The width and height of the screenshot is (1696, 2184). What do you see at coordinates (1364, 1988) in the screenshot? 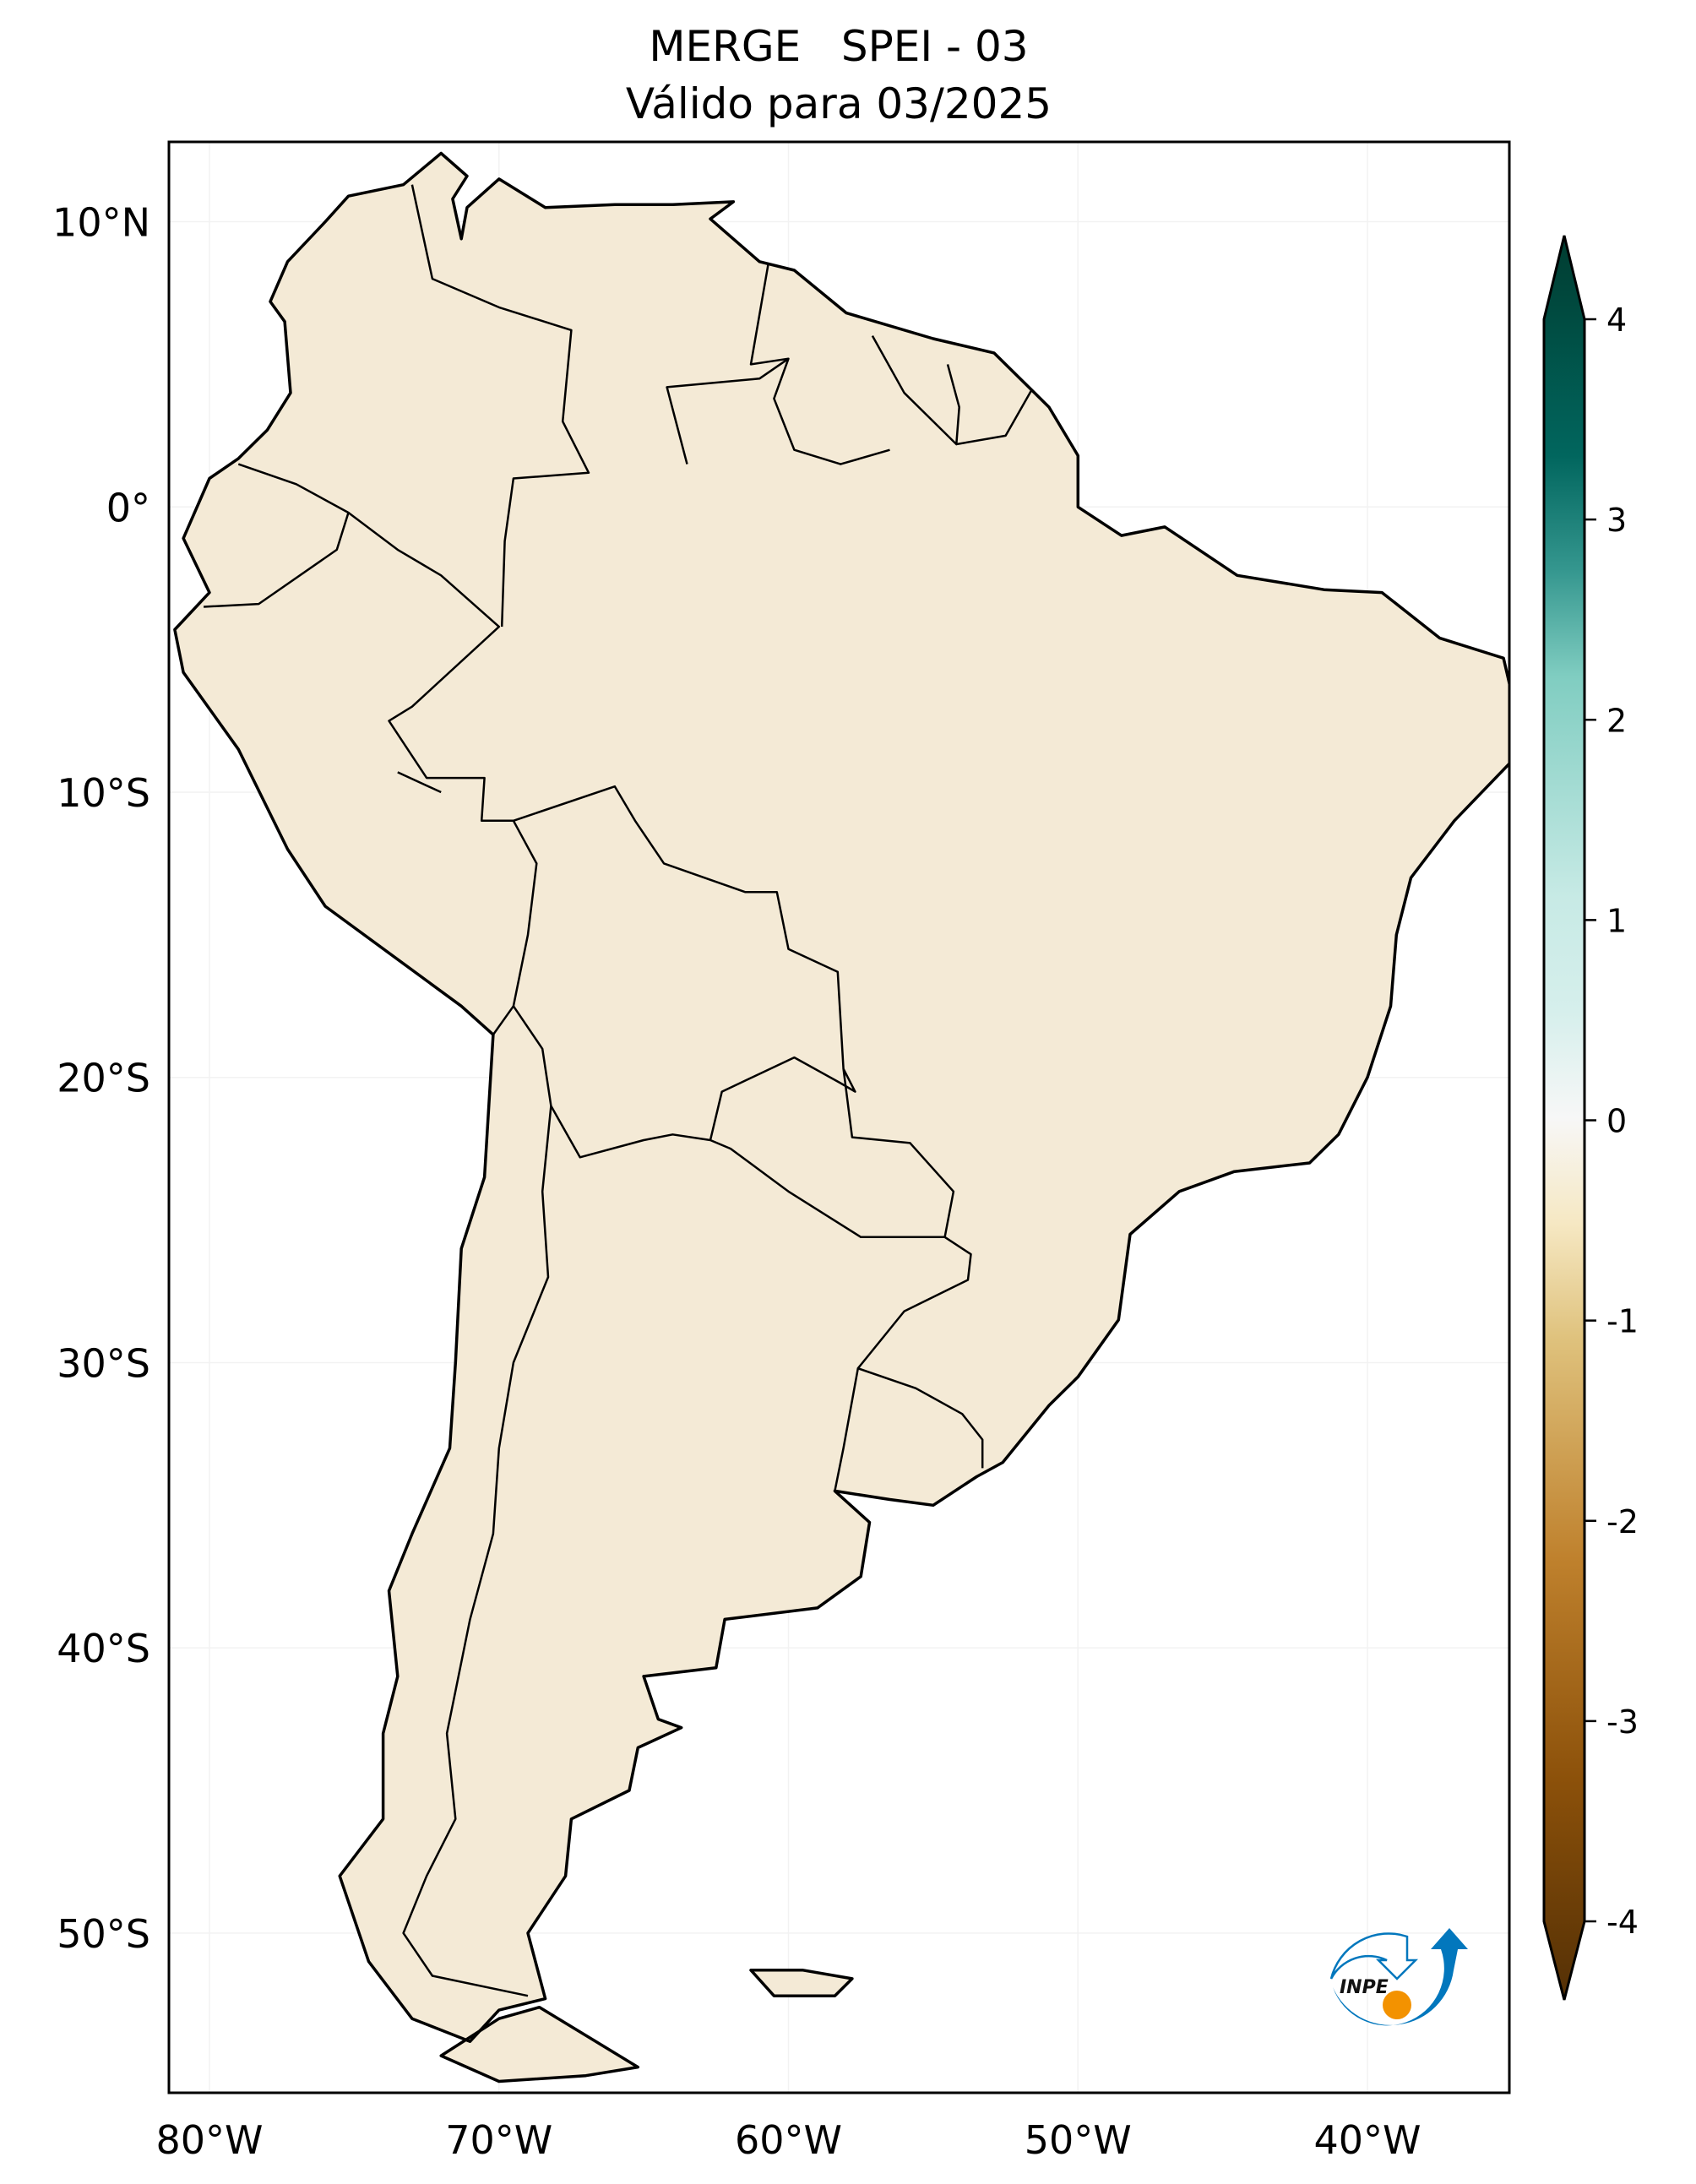
I see `logo-text: INPE` at bounding box center [1364, 1988].